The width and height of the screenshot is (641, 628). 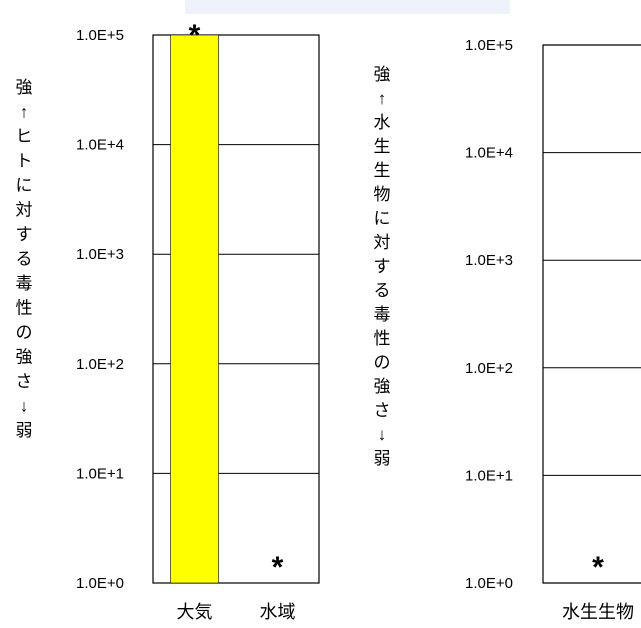 I want to click on right-category-labels: 水生生物, so click(x=598, y=612).